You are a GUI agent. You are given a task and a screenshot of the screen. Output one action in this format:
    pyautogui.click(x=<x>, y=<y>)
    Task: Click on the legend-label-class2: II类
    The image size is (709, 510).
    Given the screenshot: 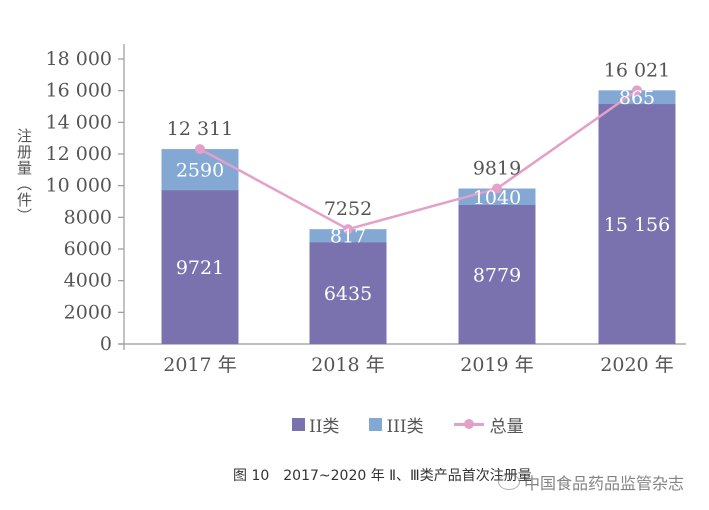 What is the action you would take?
    pyautogui.click(x=324, y=427)
    